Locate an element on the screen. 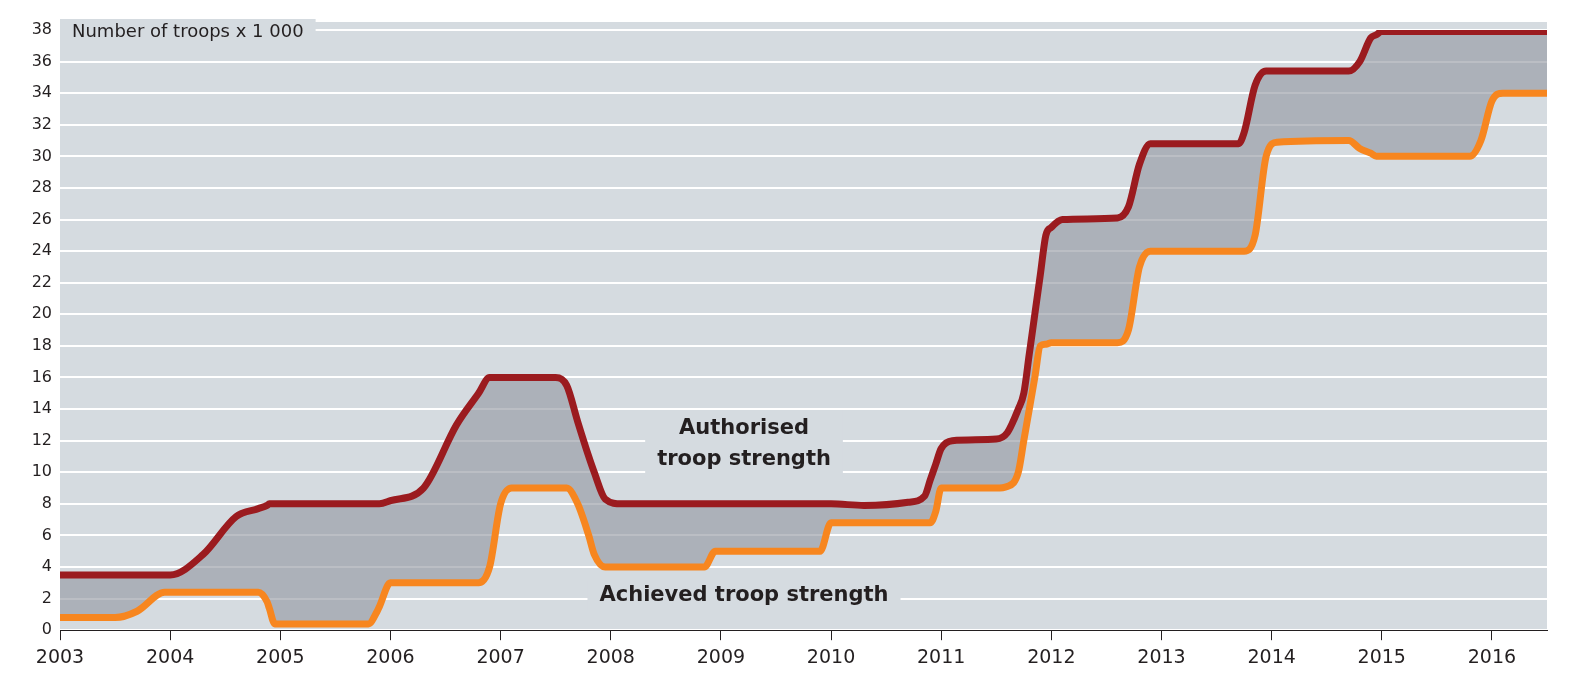 The height and width of the screenshot is (695, 1570). y-tick-label: 10 is located at coordinates (41, 471).